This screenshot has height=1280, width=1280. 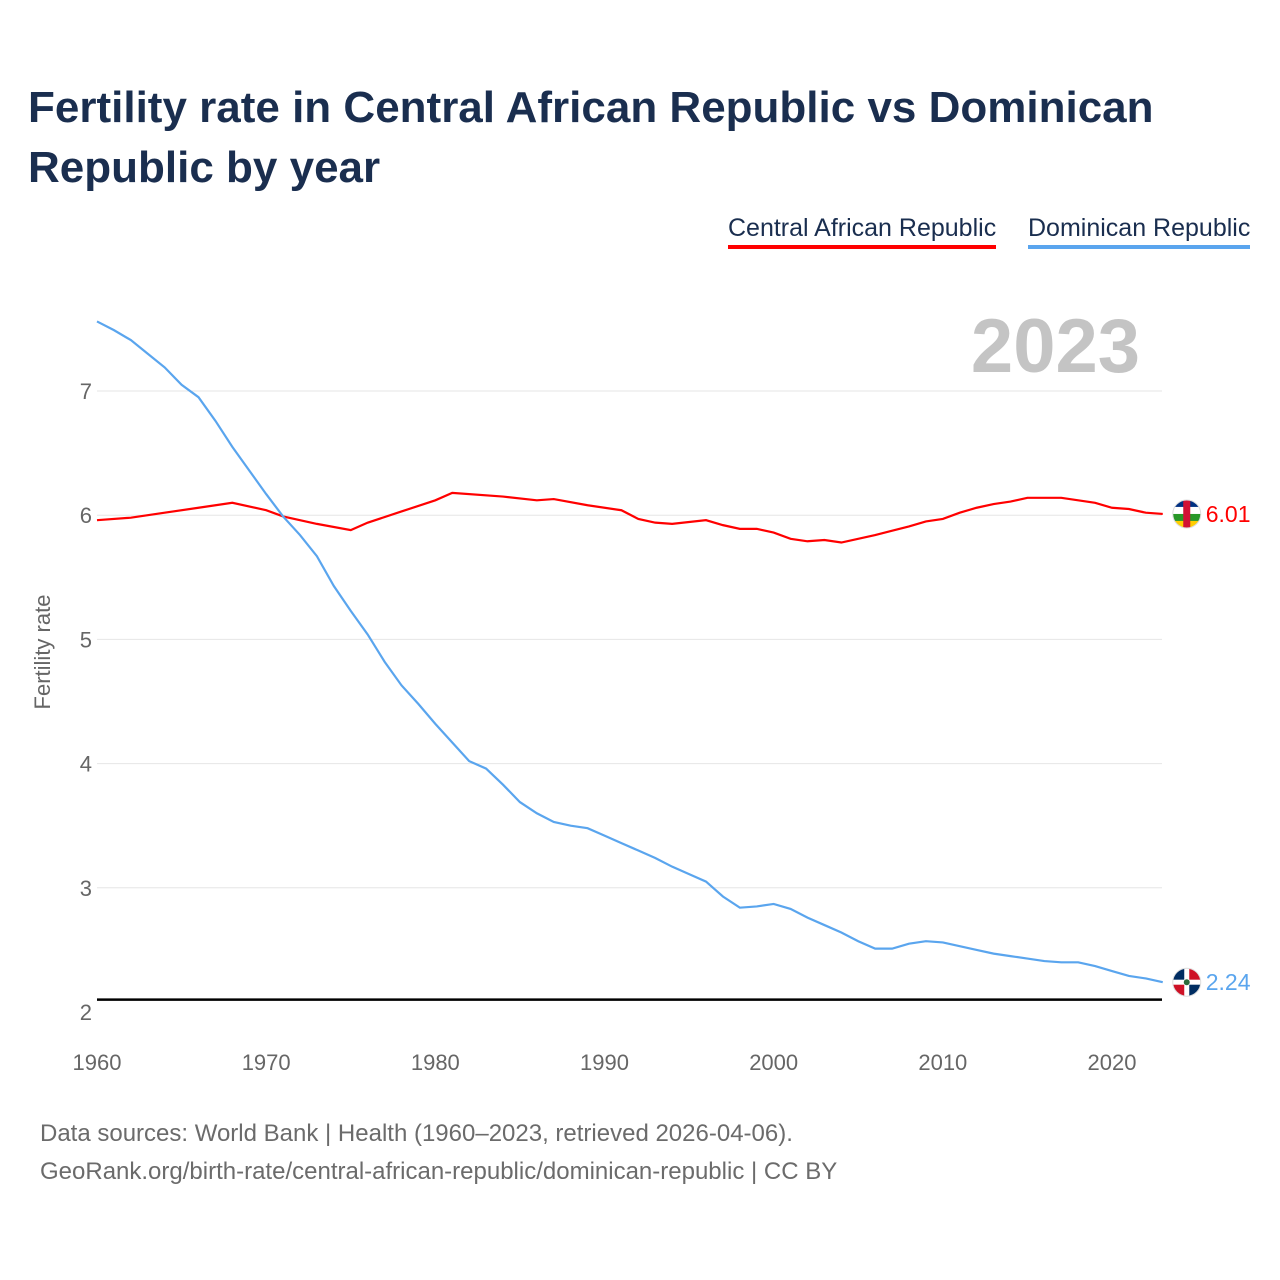 I want to click on year-label: 2023, so click(x=1055, y=346).